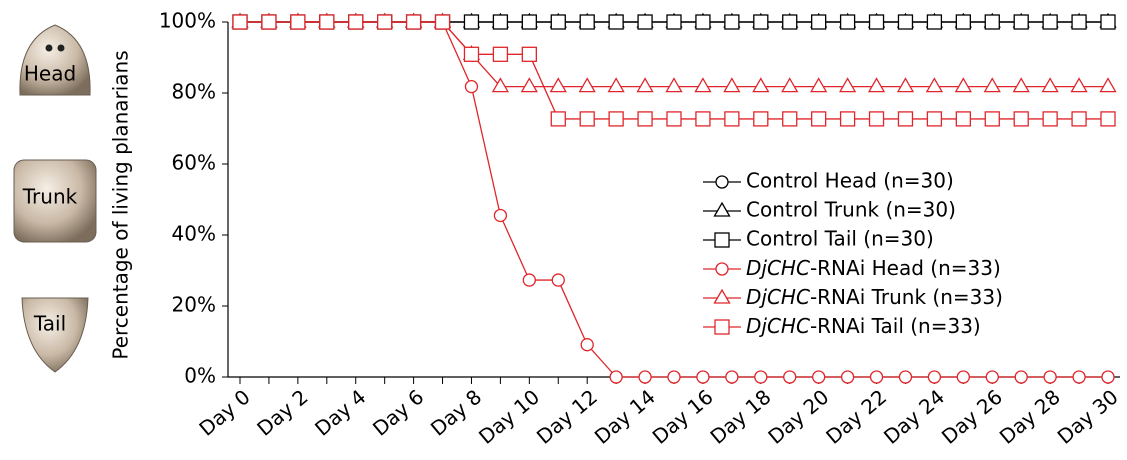 The image size is (1127, 460). What do you see at coordinates (798, 417) in the screenshot?
I see `x-tick-label: Day 20` at bounding box center [798, 417].